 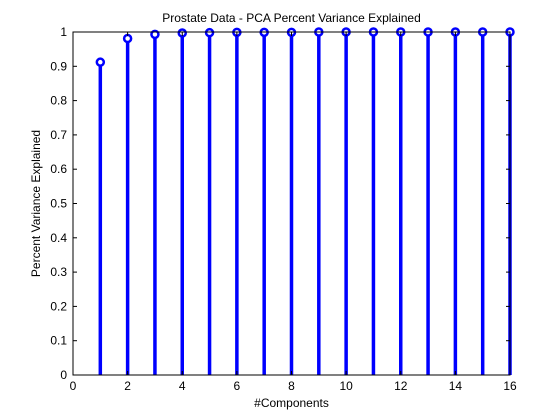 I want to click on x-tick-label: 2, so click(x=127, y=386).